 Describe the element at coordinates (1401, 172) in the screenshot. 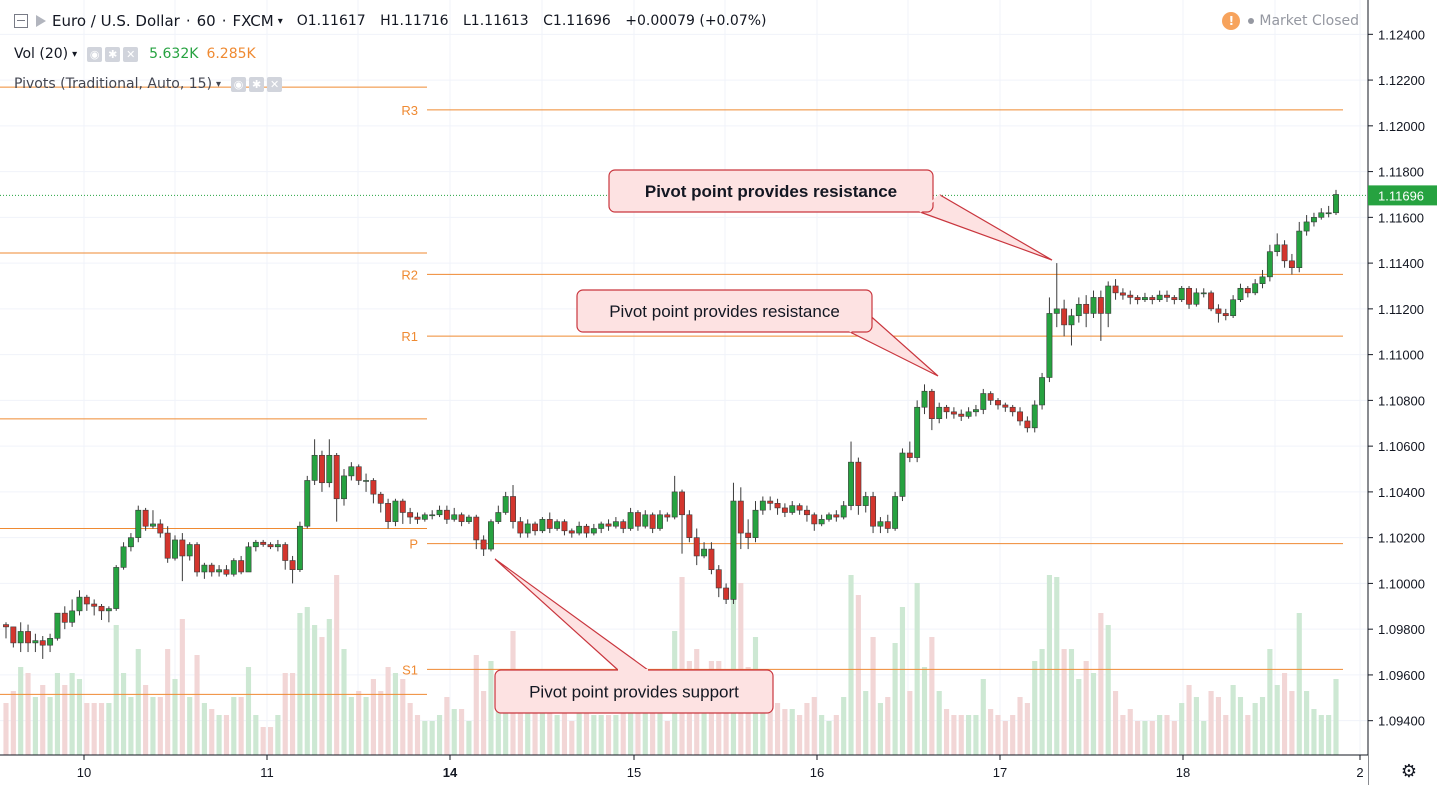

I see `price-tick-label: 1.11800` at that location.